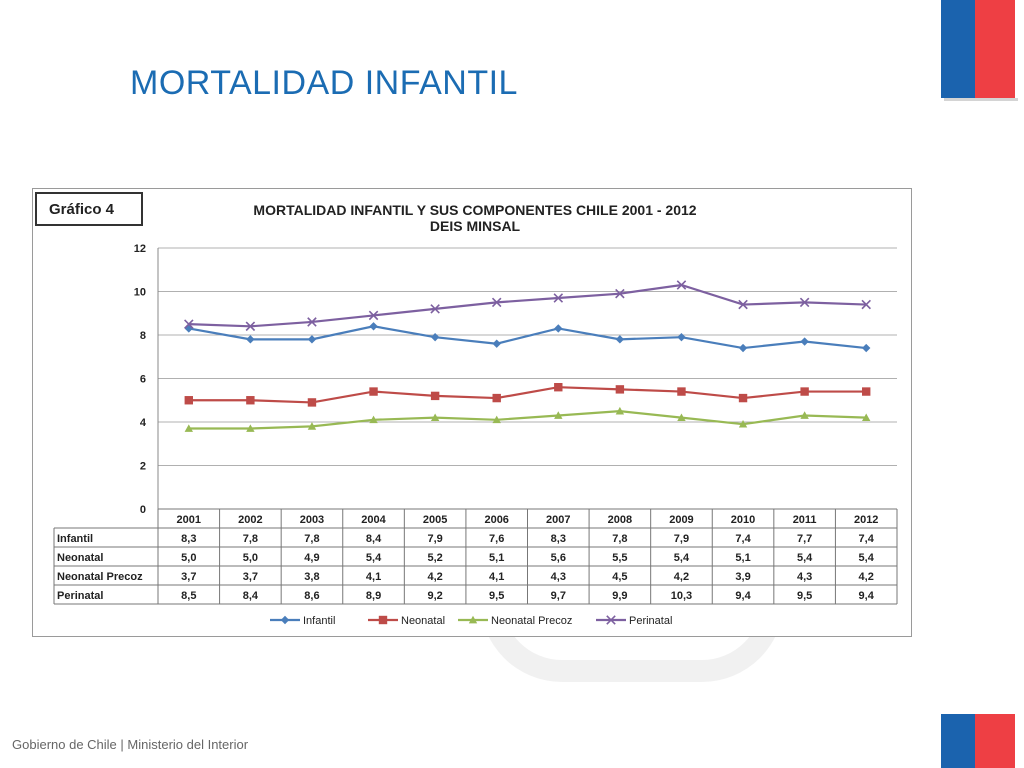 Image resolution: width=1024 pixels, height=768 pixels. What do you see at coordinates (681, 596) in the screenshot?
I see `data-label: 10,3` at bounding box center [681, 596].